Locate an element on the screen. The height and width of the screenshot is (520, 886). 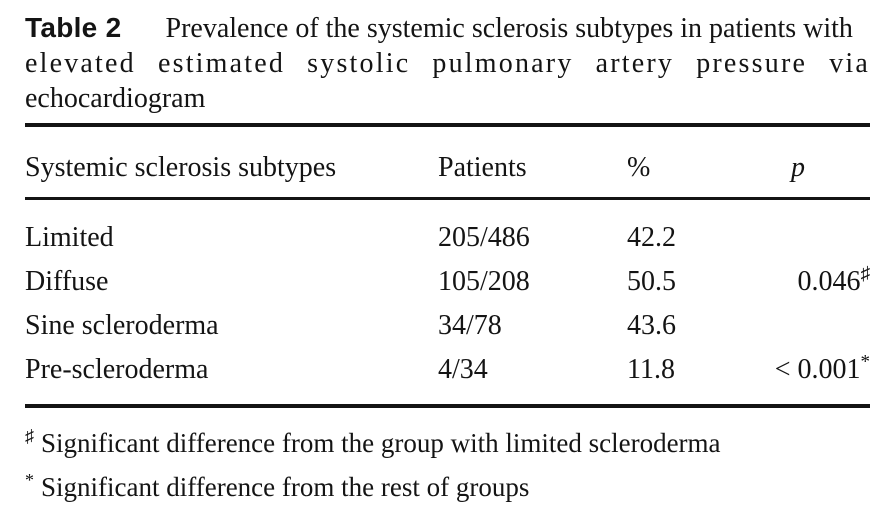
table-row-limited: Limited 205/486 42.2 is located at coordinates (447, 238).